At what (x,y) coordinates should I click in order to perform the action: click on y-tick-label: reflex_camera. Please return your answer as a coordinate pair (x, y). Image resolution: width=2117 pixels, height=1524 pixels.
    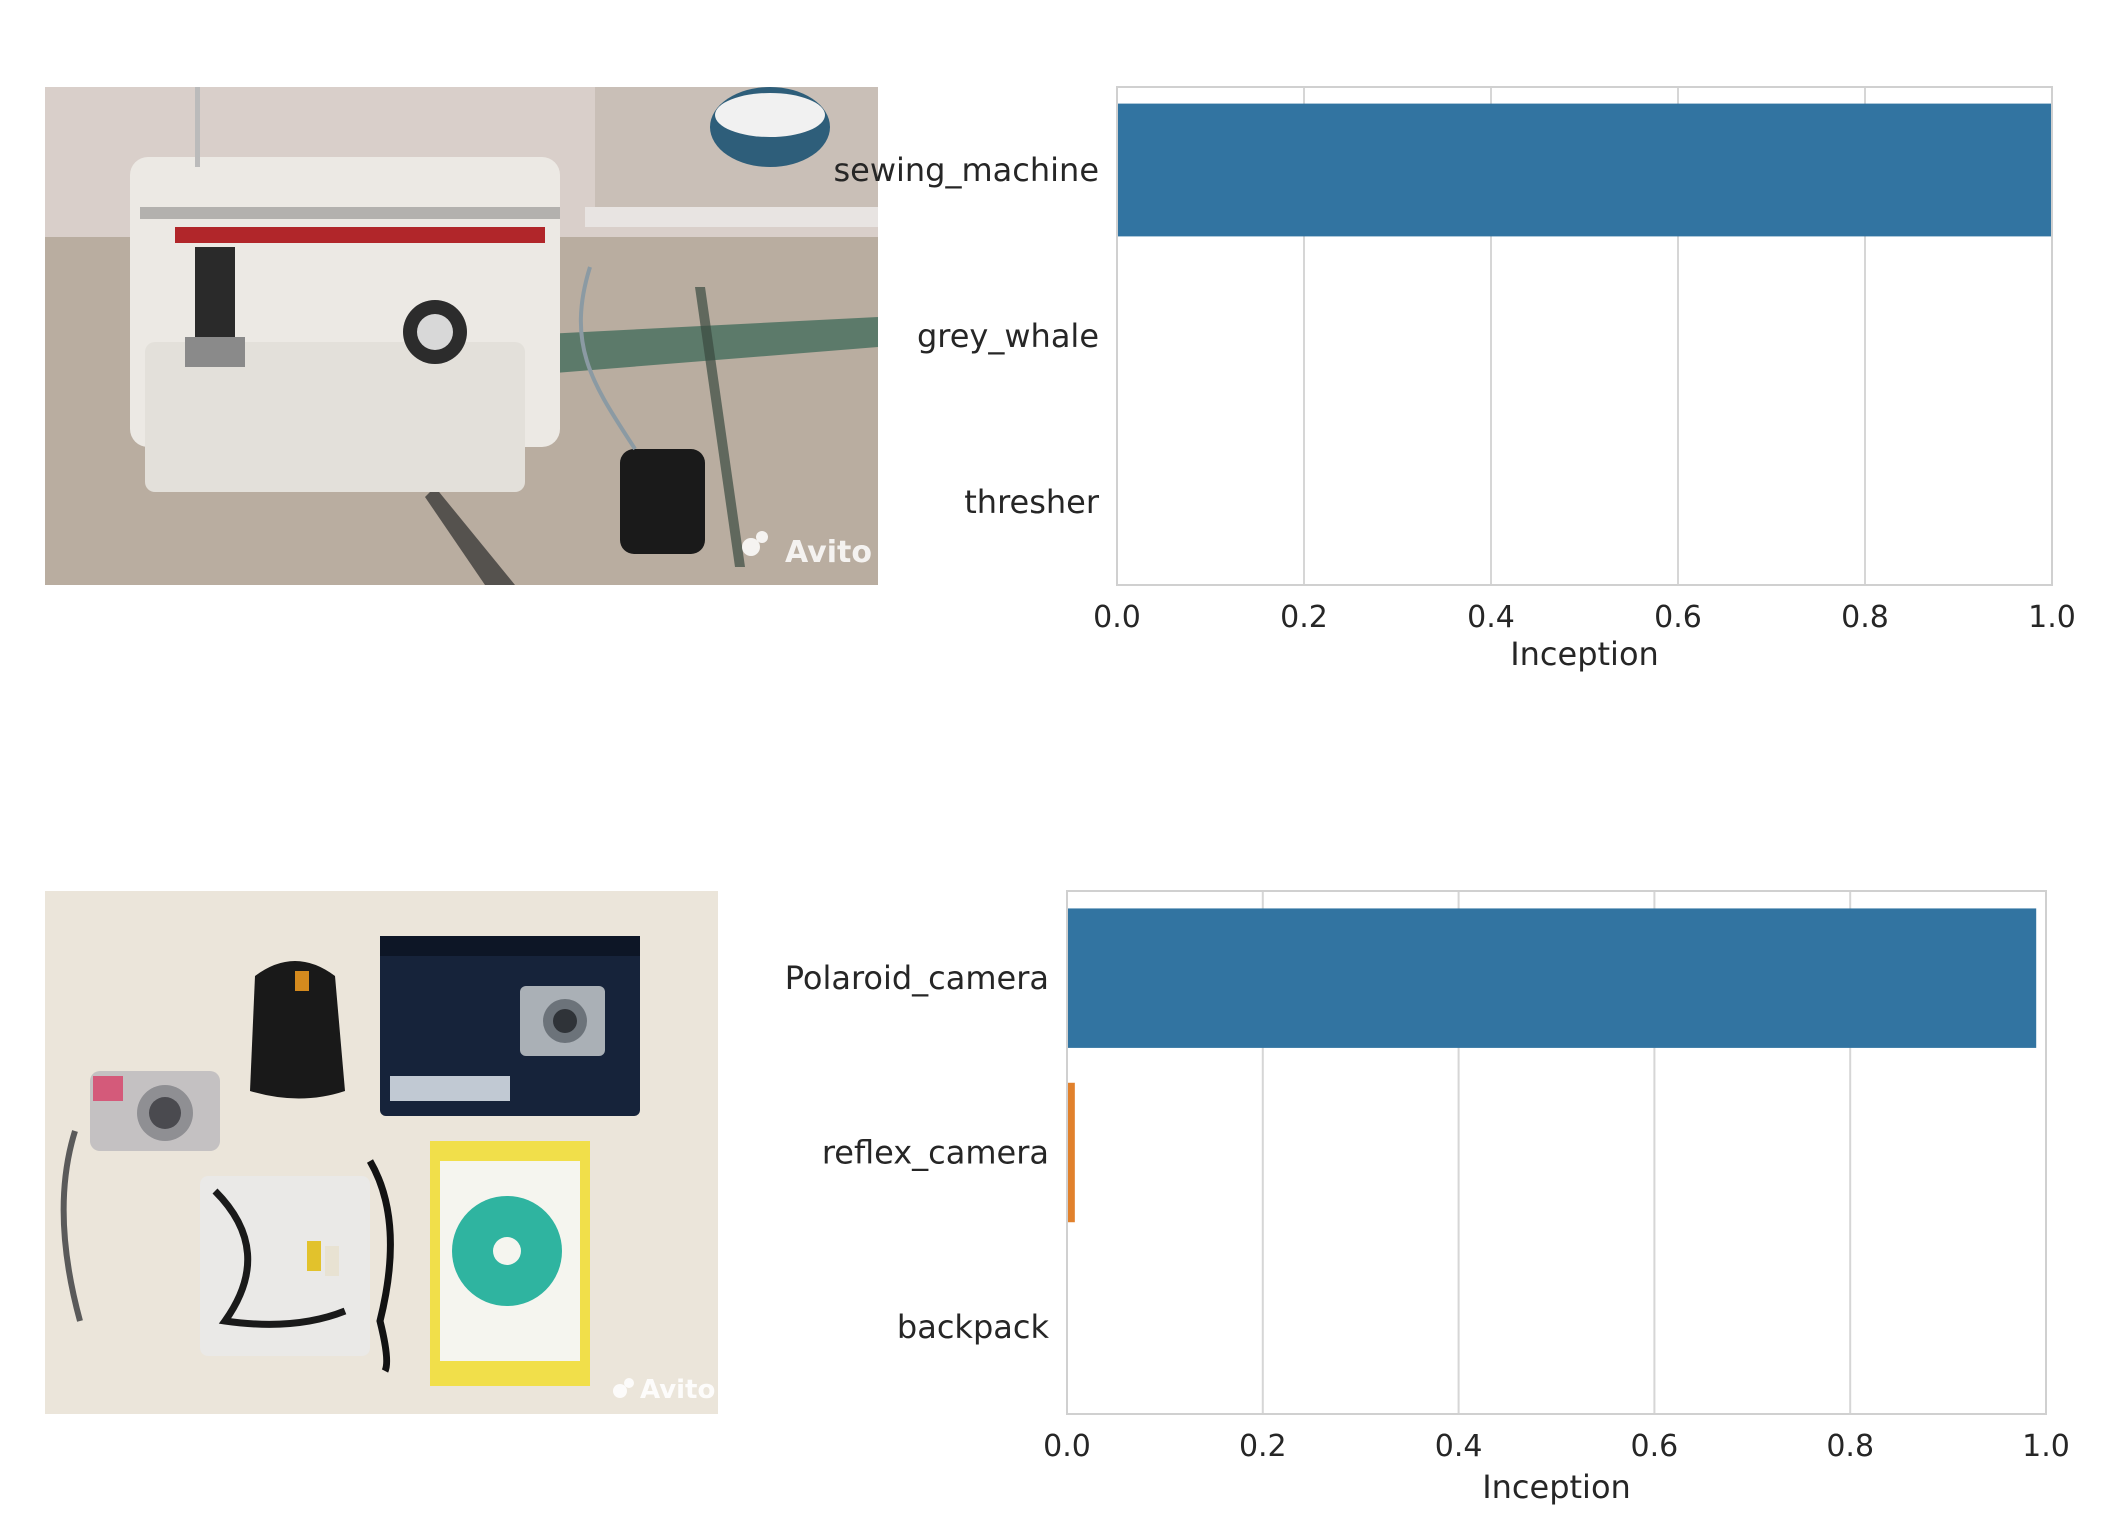
    Looking at the image, I should click on (935, 1153).